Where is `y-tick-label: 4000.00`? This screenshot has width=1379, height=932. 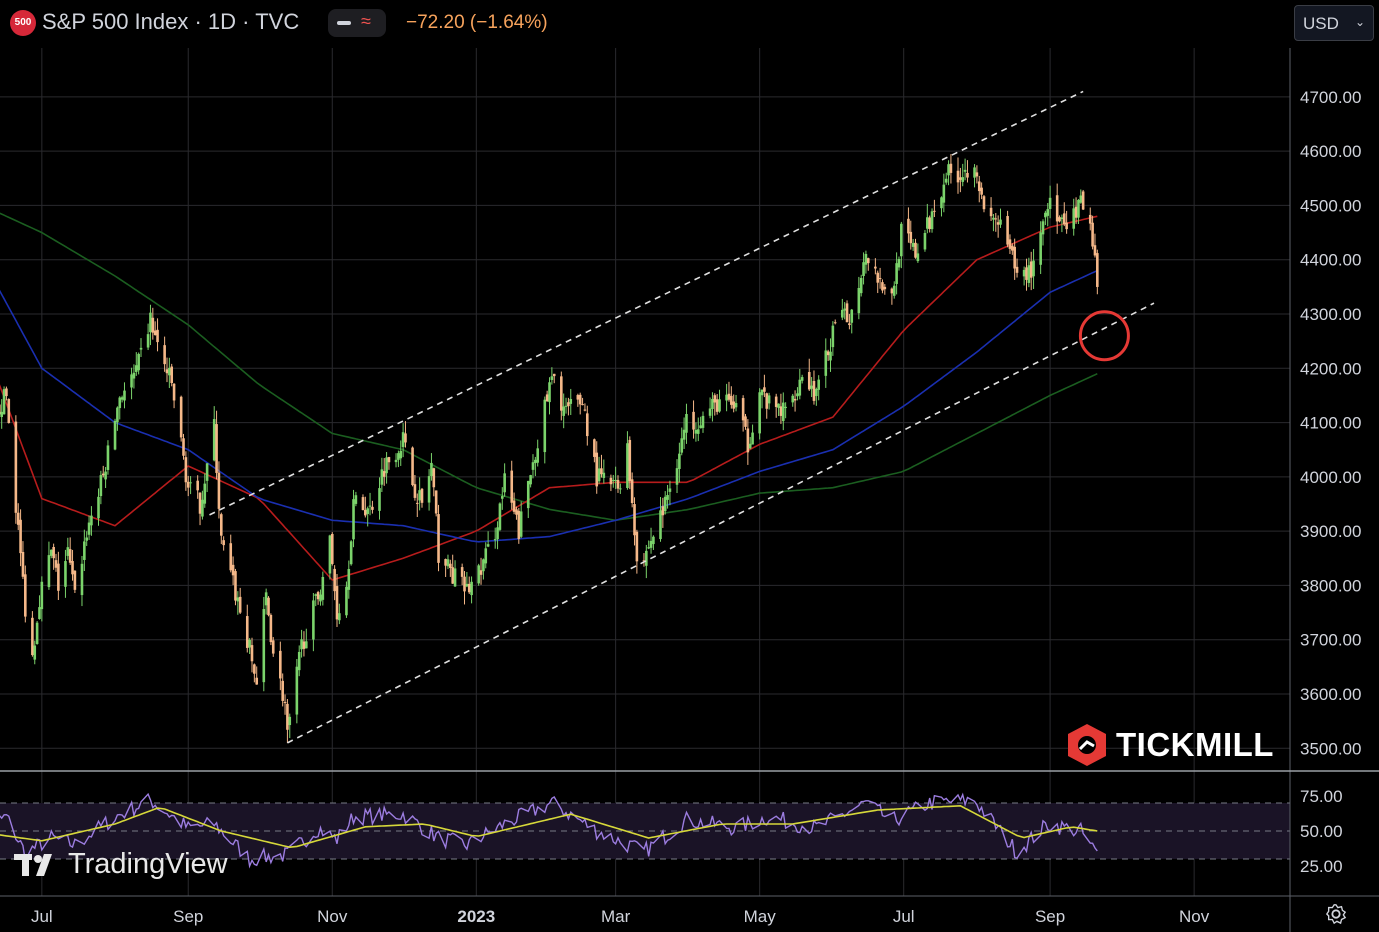 y-tick-label: 4000.00 is located at coordinates (1330, 477).